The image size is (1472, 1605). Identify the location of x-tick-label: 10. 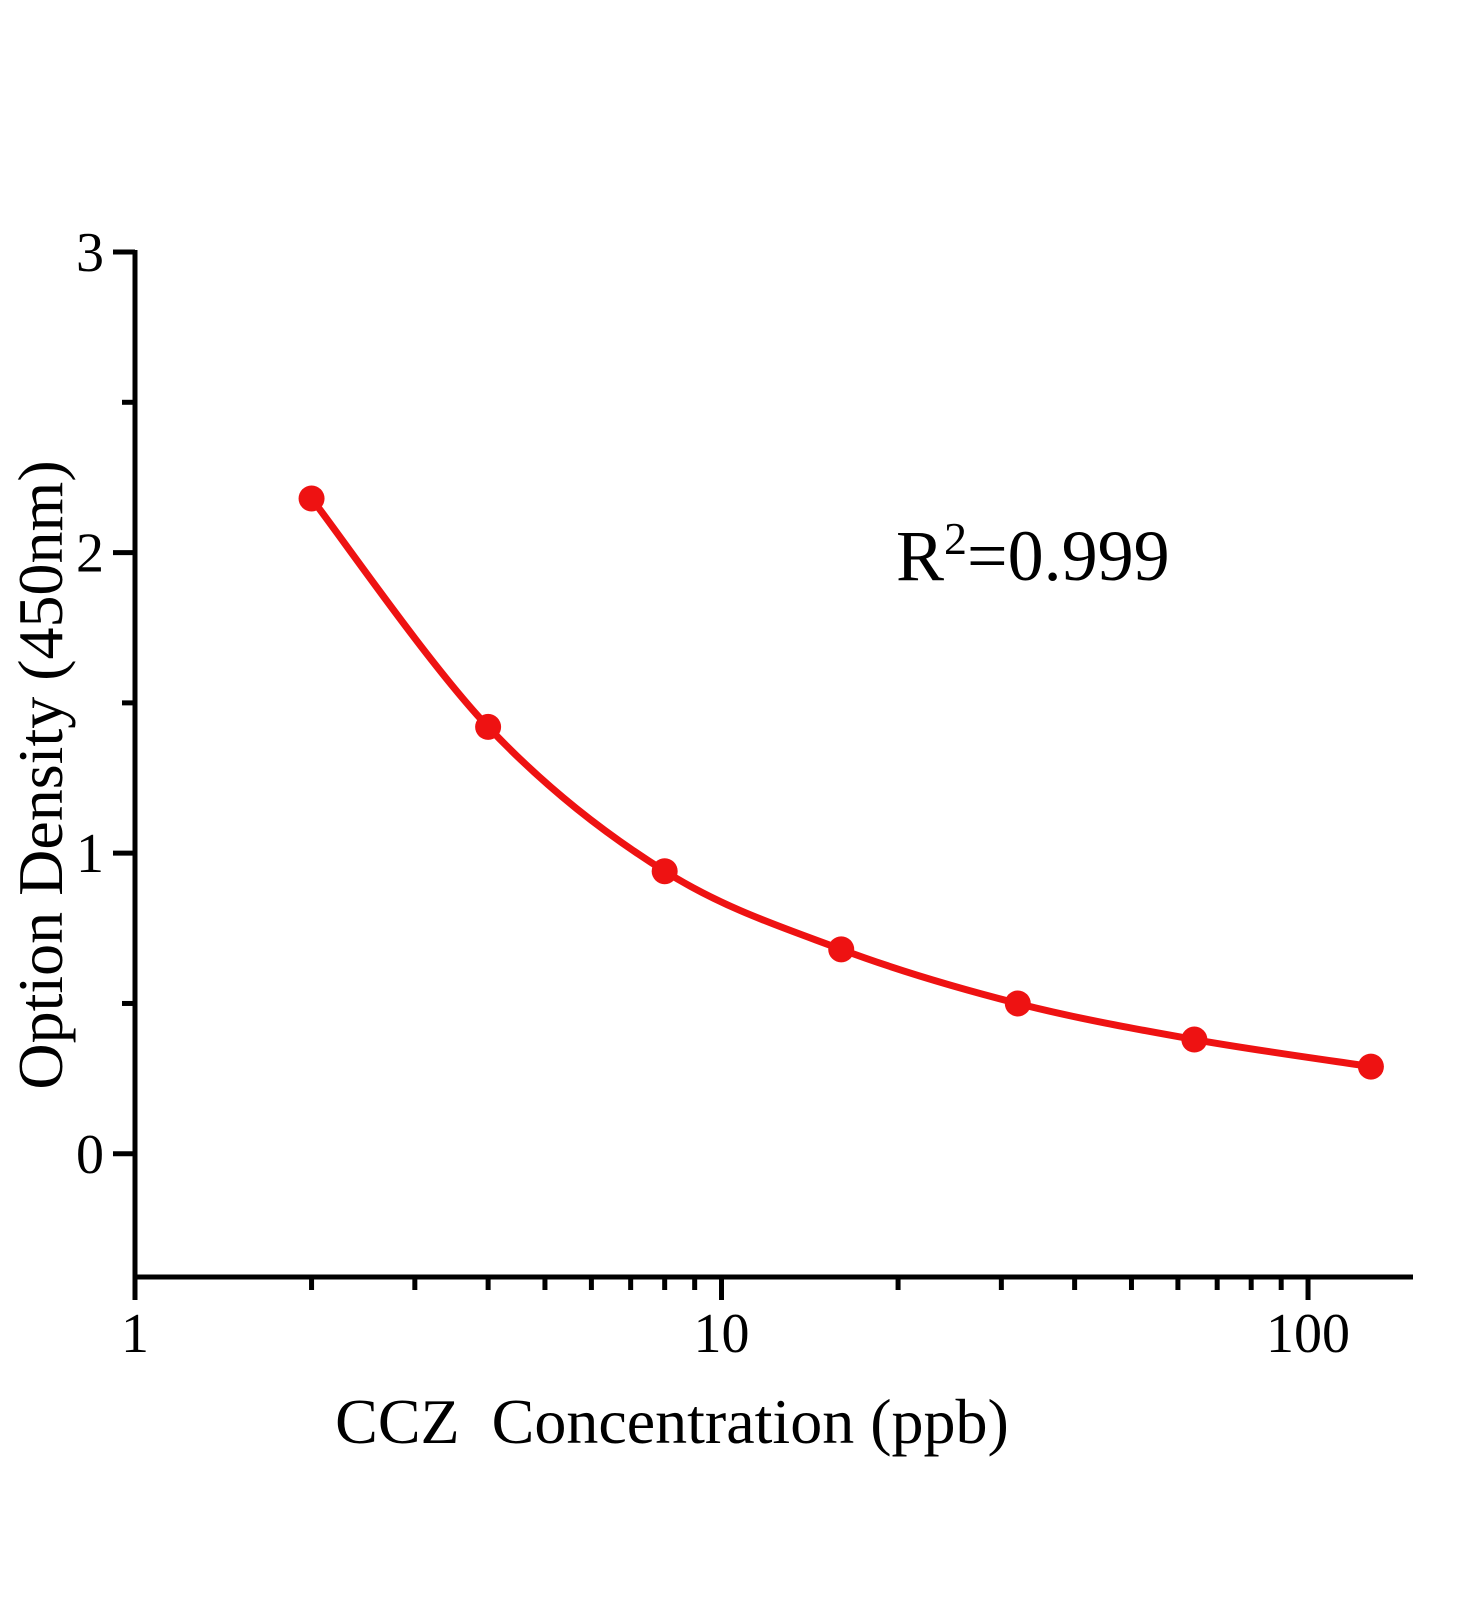
(722, 1334).